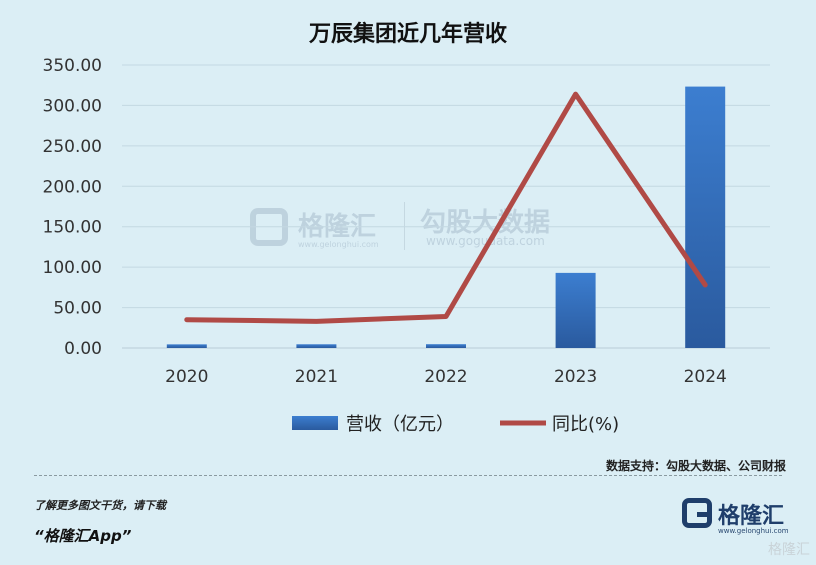  I want to click on brand-url: www.gelonghui.com, so click(753, 531).